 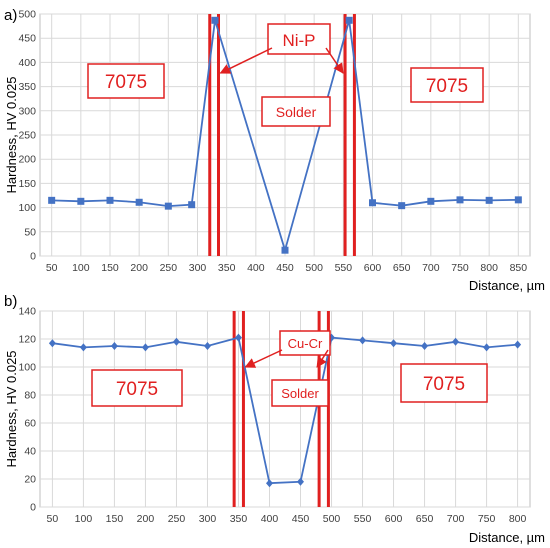 I want to click on y-tick-label: 500, so click(x=27, y=15).